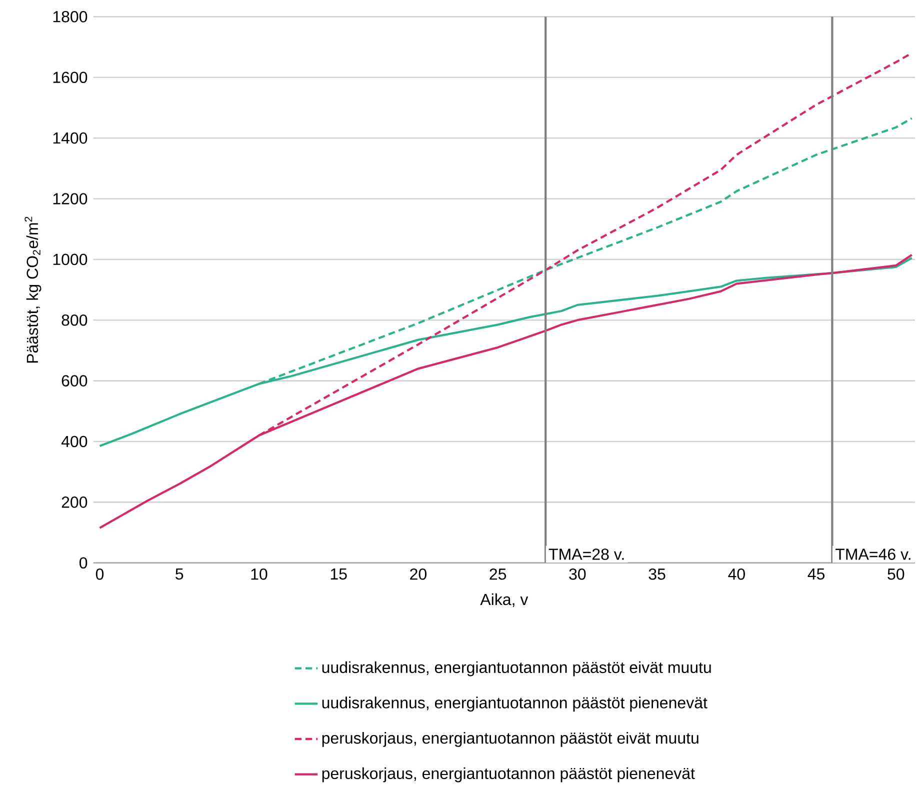 This screenshot has width=923, height=796. I want to click on y-tick-label: 600, so click(75, 380).